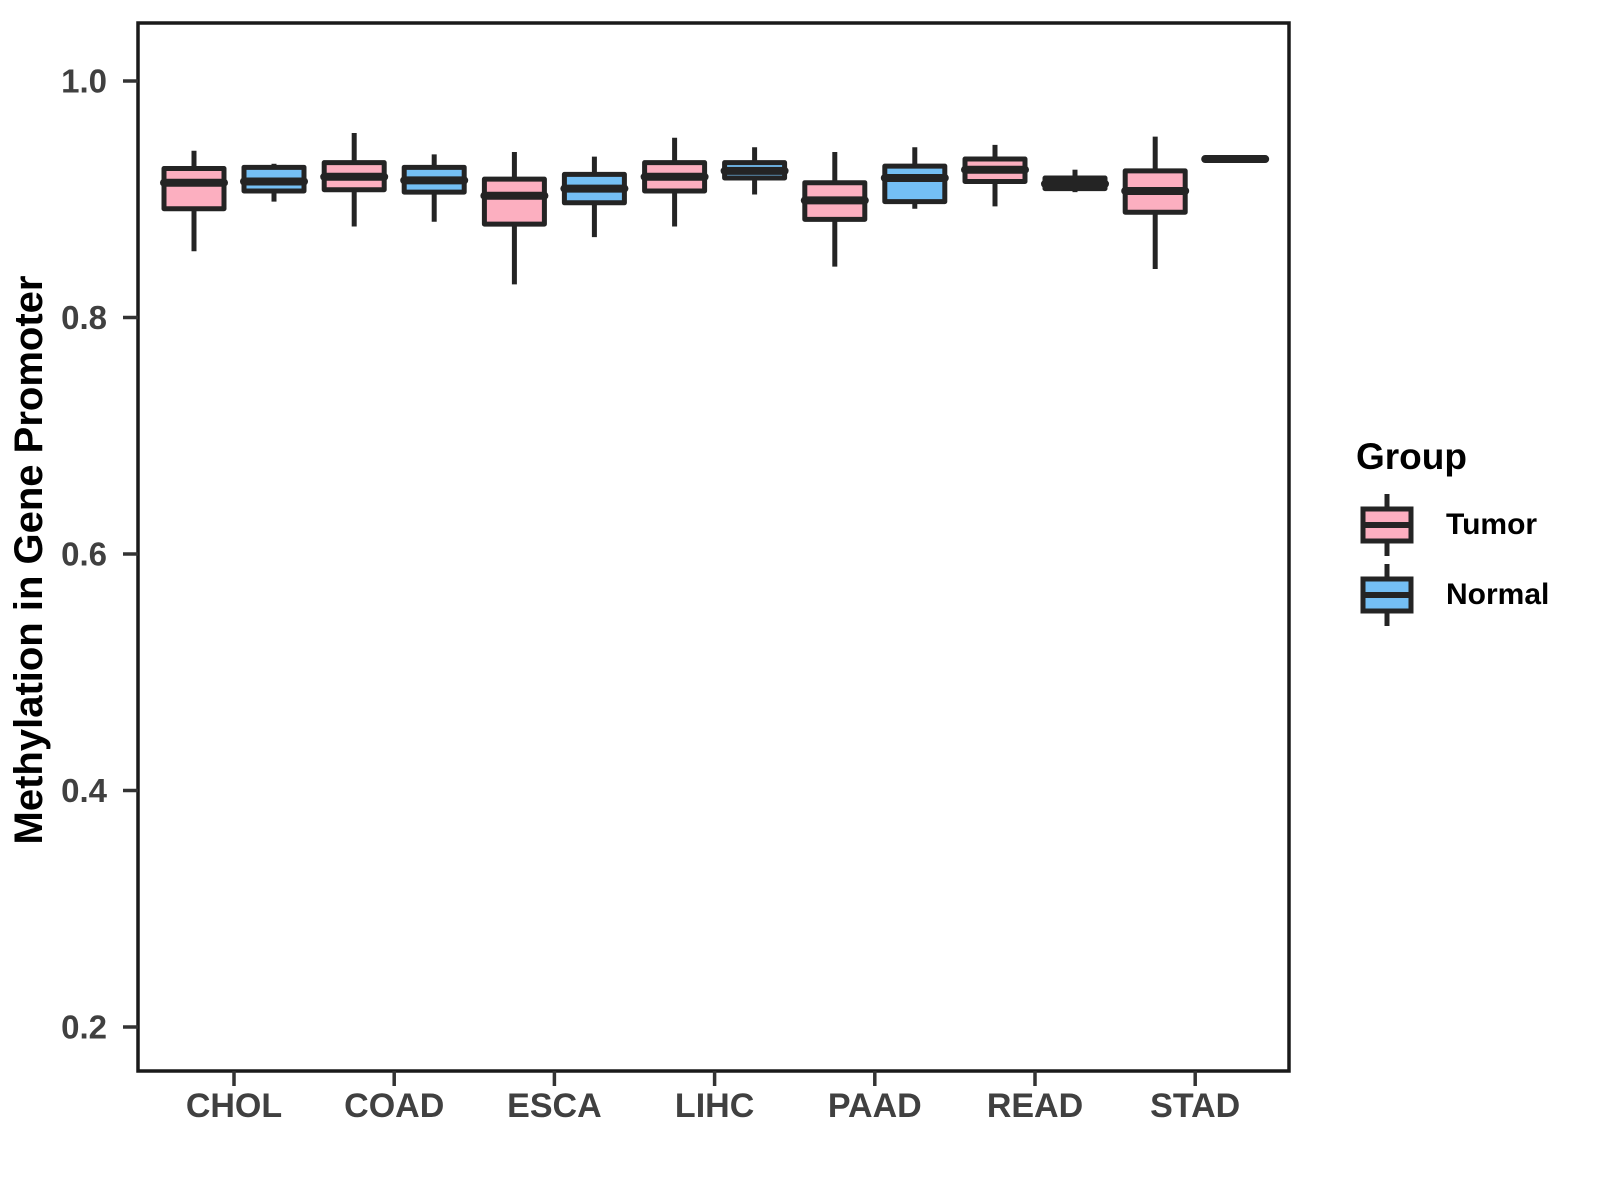 The height and width of the screenshot is (1200, 1600). Describe the element at coordinates (714, 1106) in the screenshot. I see `x-tick-label: LIHC` at that location.